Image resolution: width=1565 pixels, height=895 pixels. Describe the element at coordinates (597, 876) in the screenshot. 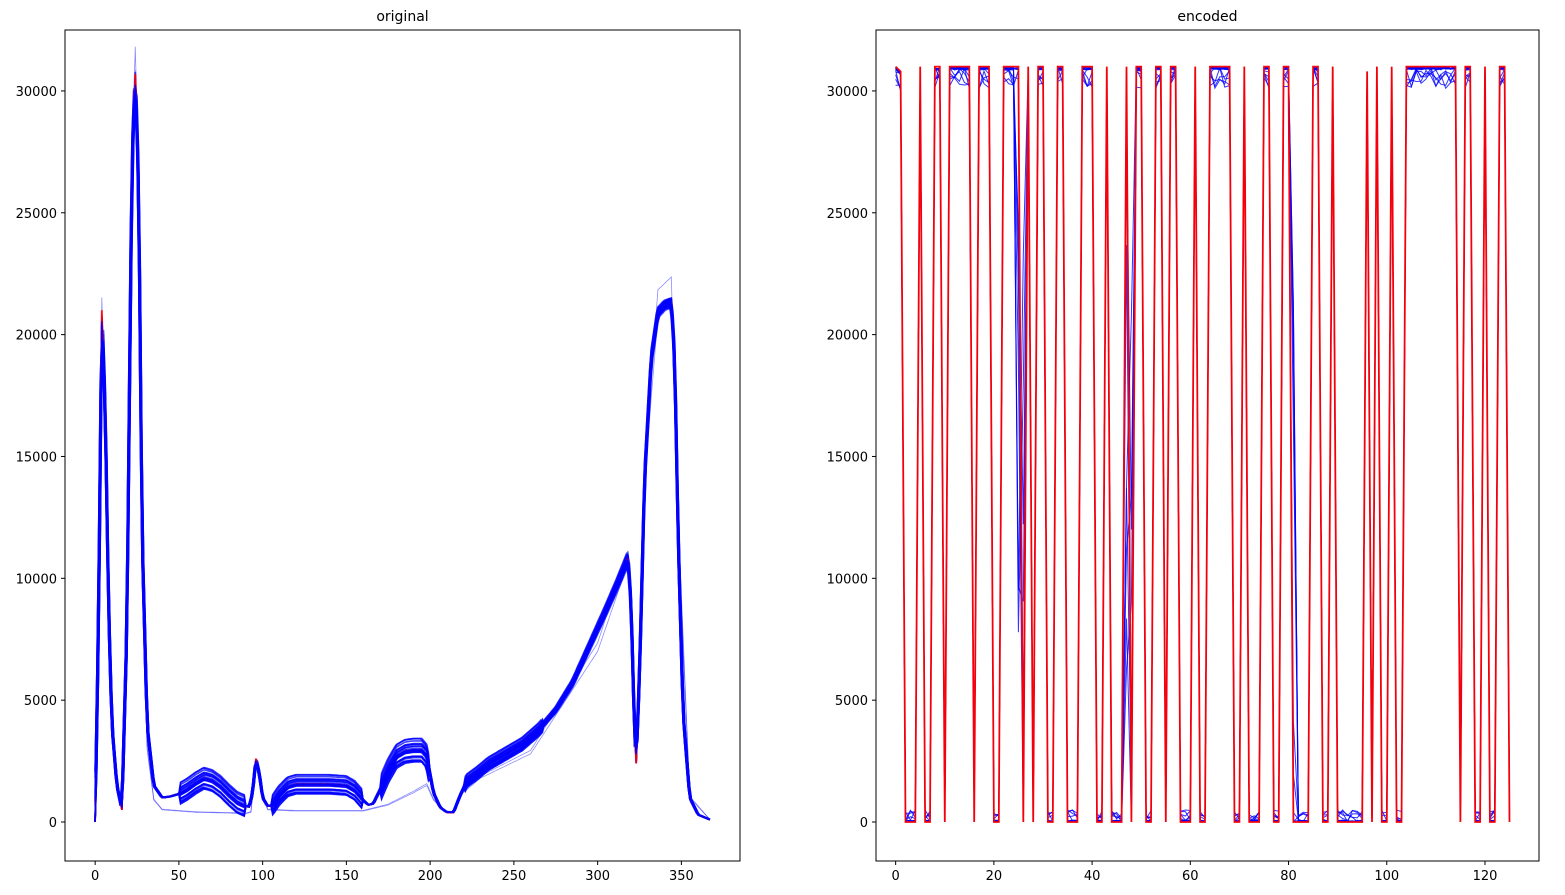

I see `x-tick-label: 300` at that location.